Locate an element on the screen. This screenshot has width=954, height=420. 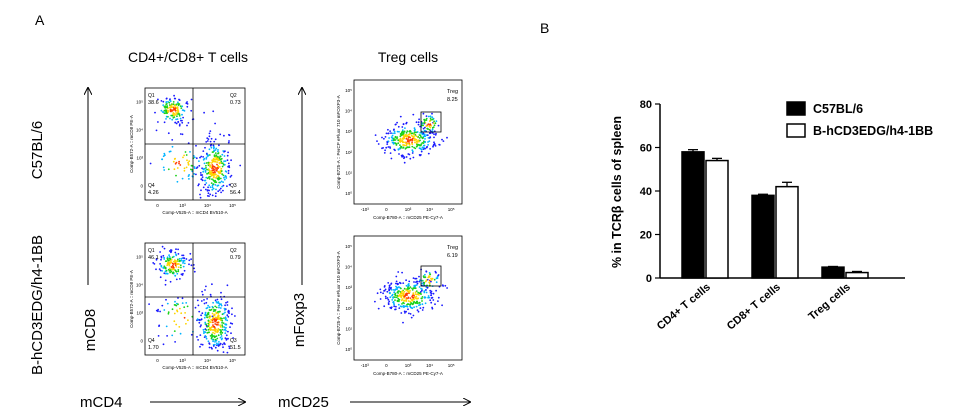
y-tick-label: 10¹ is located at coordinates (348, 173).